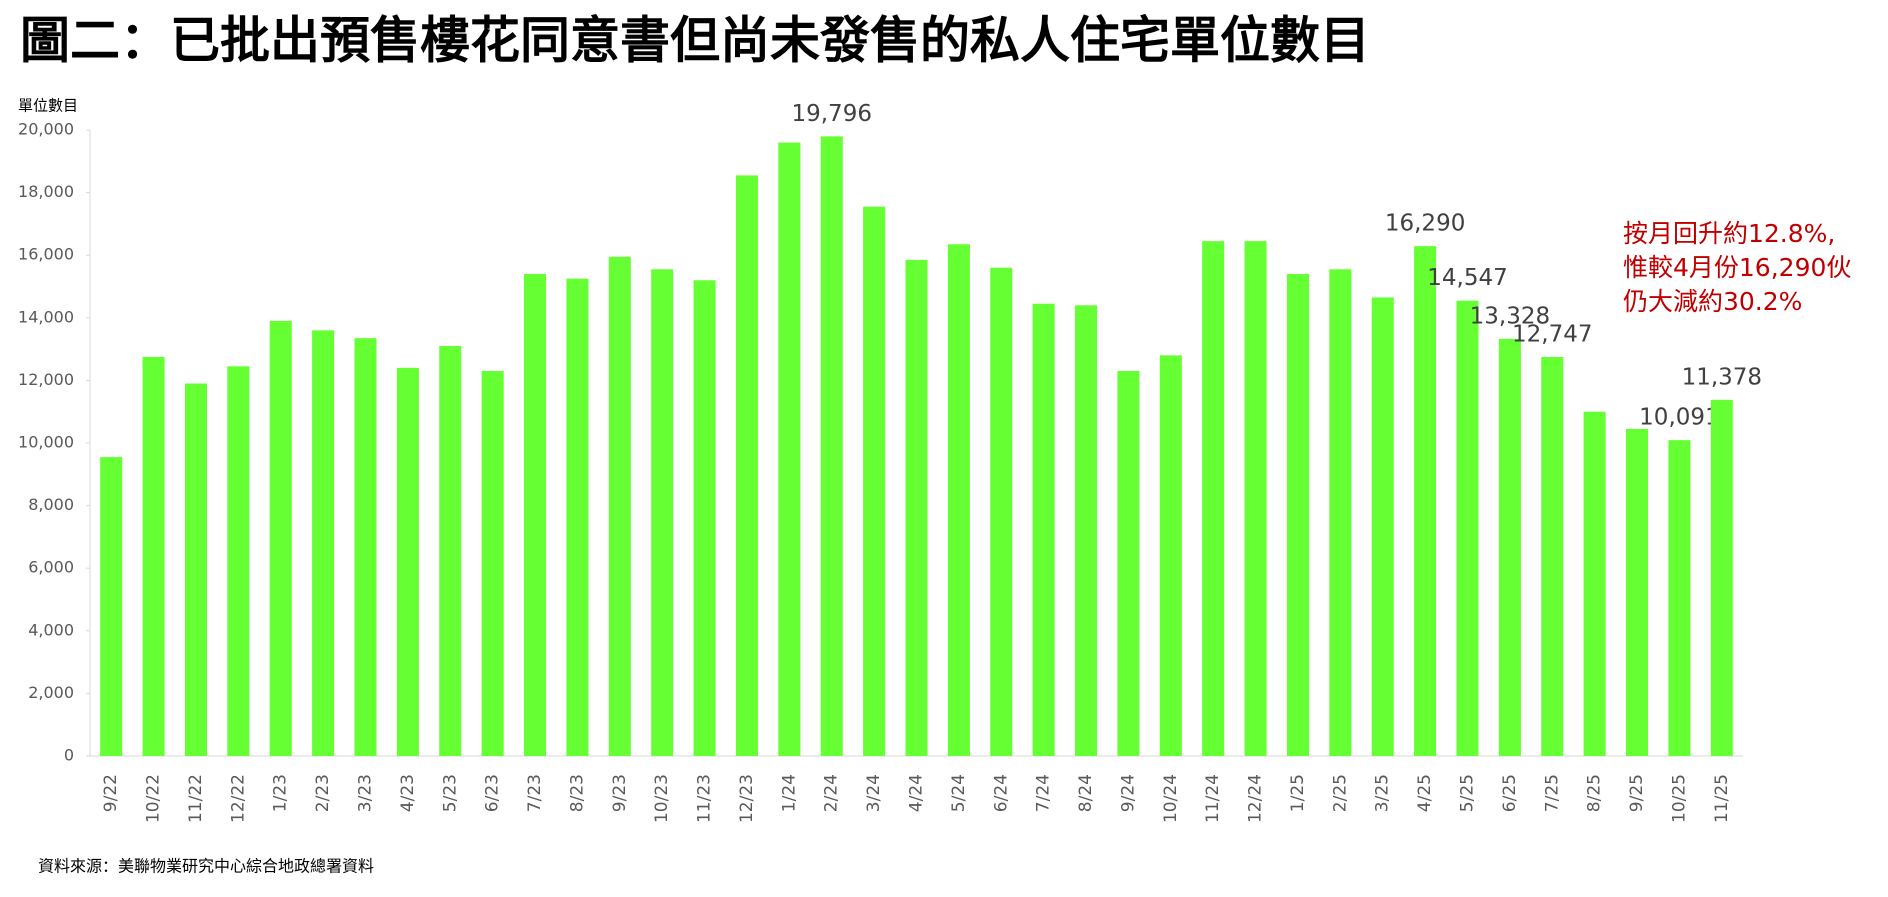 The width and height of the screenshot is (1888, 897). What do you see at coordinates (154, 798) in the screenshot?
I see `x-tick-label: 10/22` at bounding box center [154, 798].